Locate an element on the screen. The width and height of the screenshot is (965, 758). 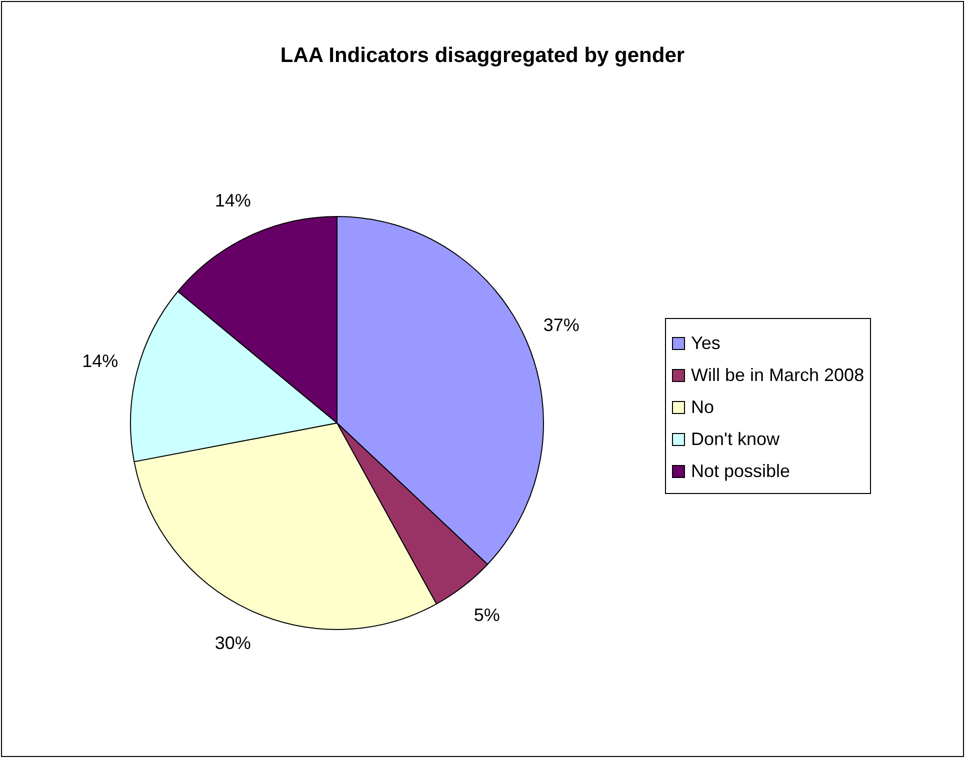
data-label: 30% is located at coordinates (232, 643).